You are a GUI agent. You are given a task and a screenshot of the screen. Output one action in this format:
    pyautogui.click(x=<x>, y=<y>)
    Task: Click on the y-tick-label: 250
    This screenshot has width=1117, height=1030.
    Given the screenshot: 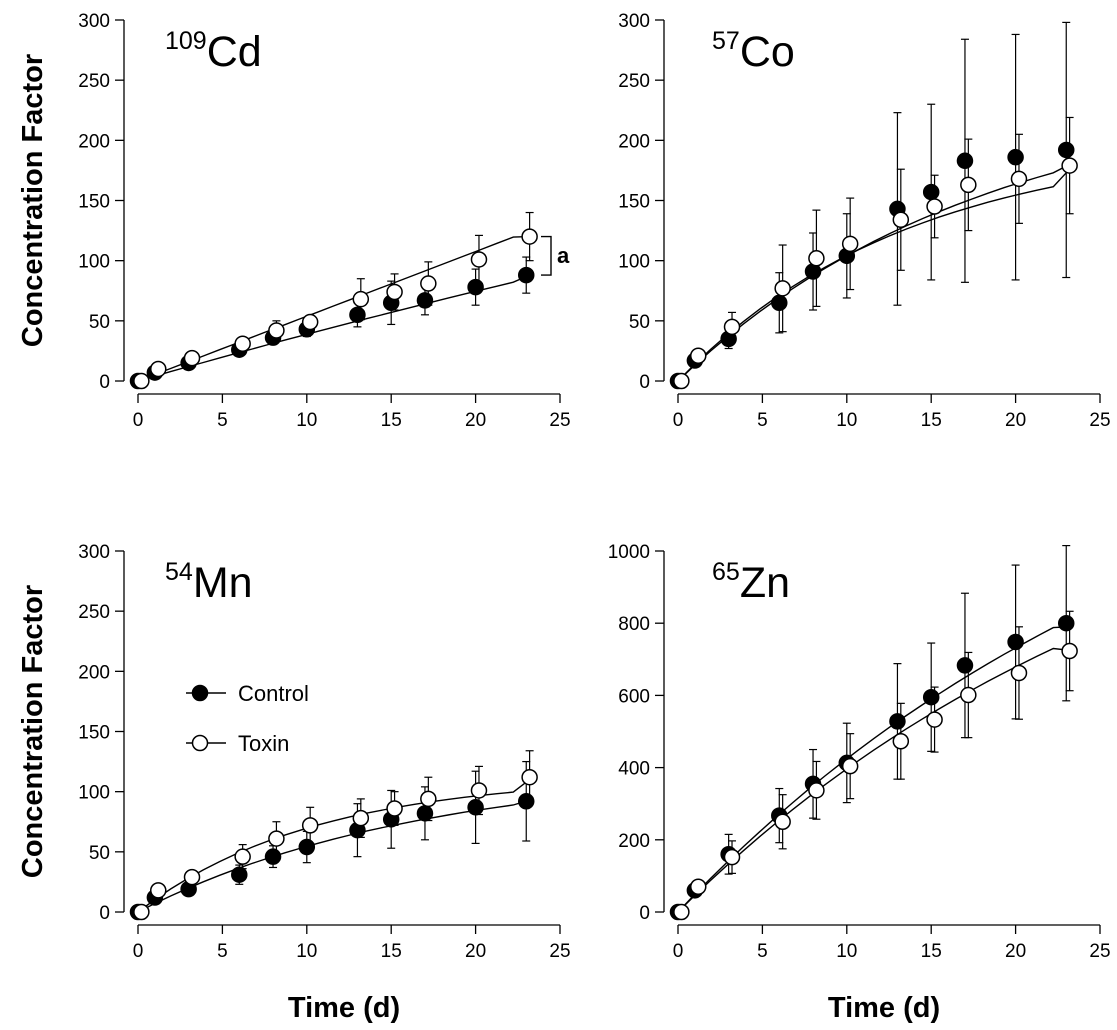 What is the action you would take?
    pyautogui.click(x=94, y=81)
    